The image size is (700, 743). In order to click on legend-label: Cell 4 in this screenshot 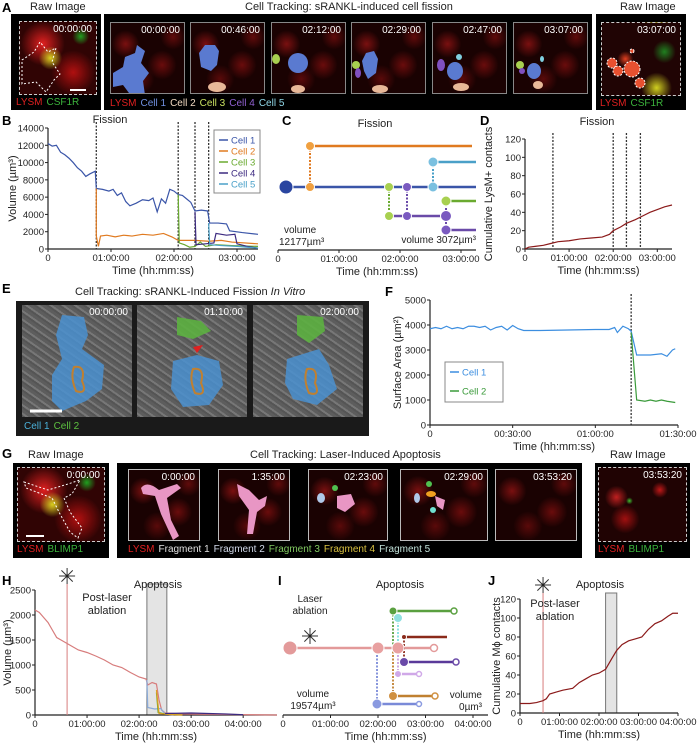, I will do `click(243, 174)`.